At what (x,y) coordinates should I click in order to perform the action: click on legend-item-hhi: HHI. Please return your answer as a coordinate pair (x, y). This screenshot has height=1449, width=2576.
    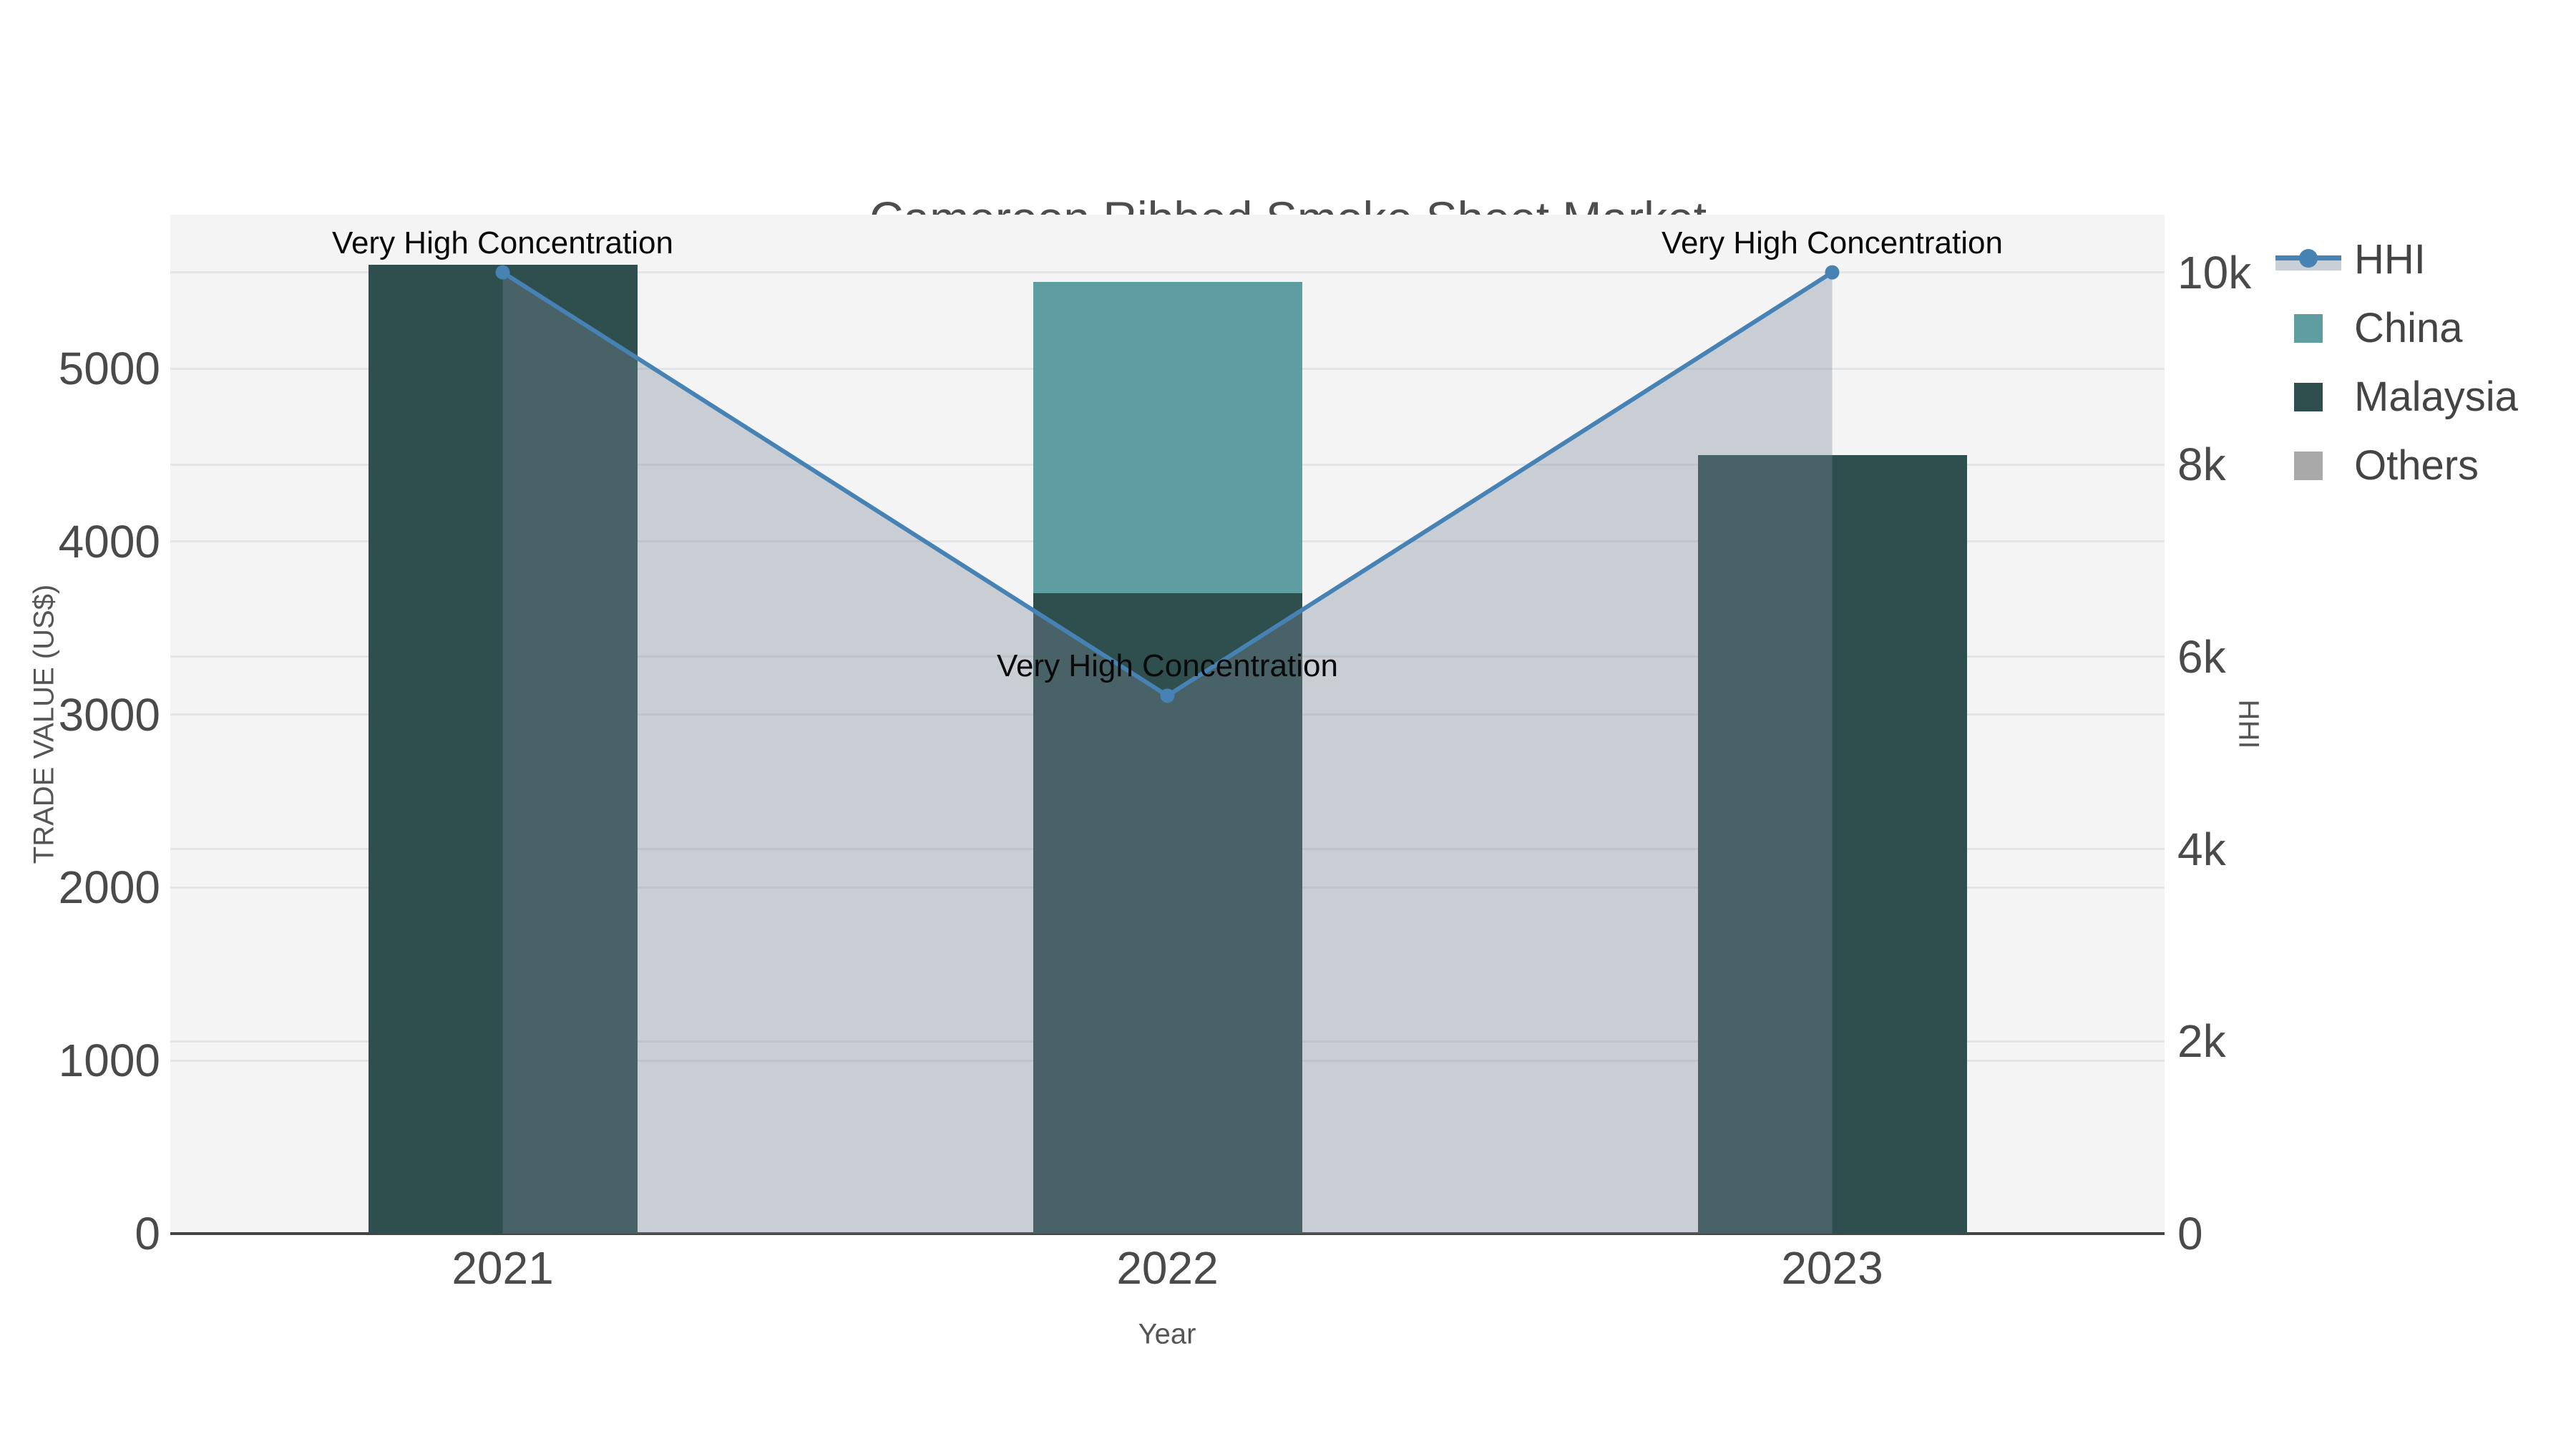
    Looking at the image, I should click on (2396, 259).